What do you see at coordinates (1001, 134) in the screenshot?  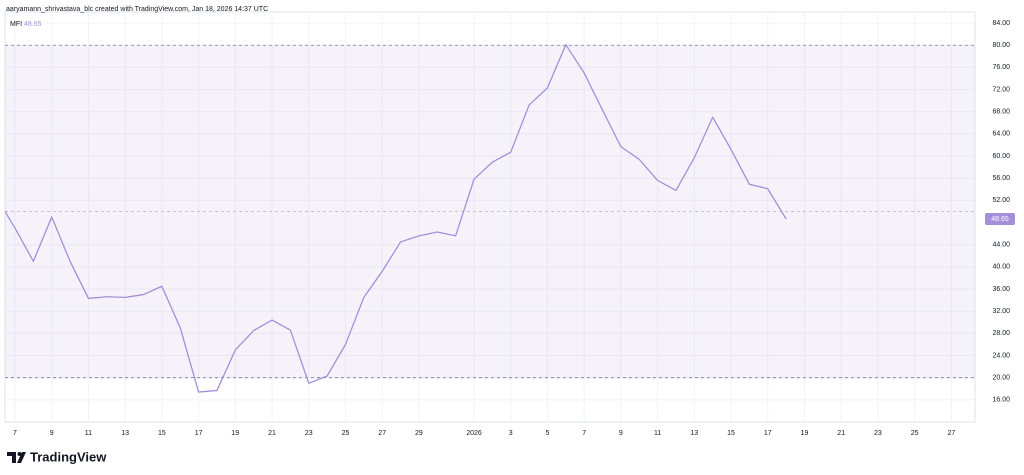 I see `y-tick-label: 64.00` at bounding box center [1001, 134].